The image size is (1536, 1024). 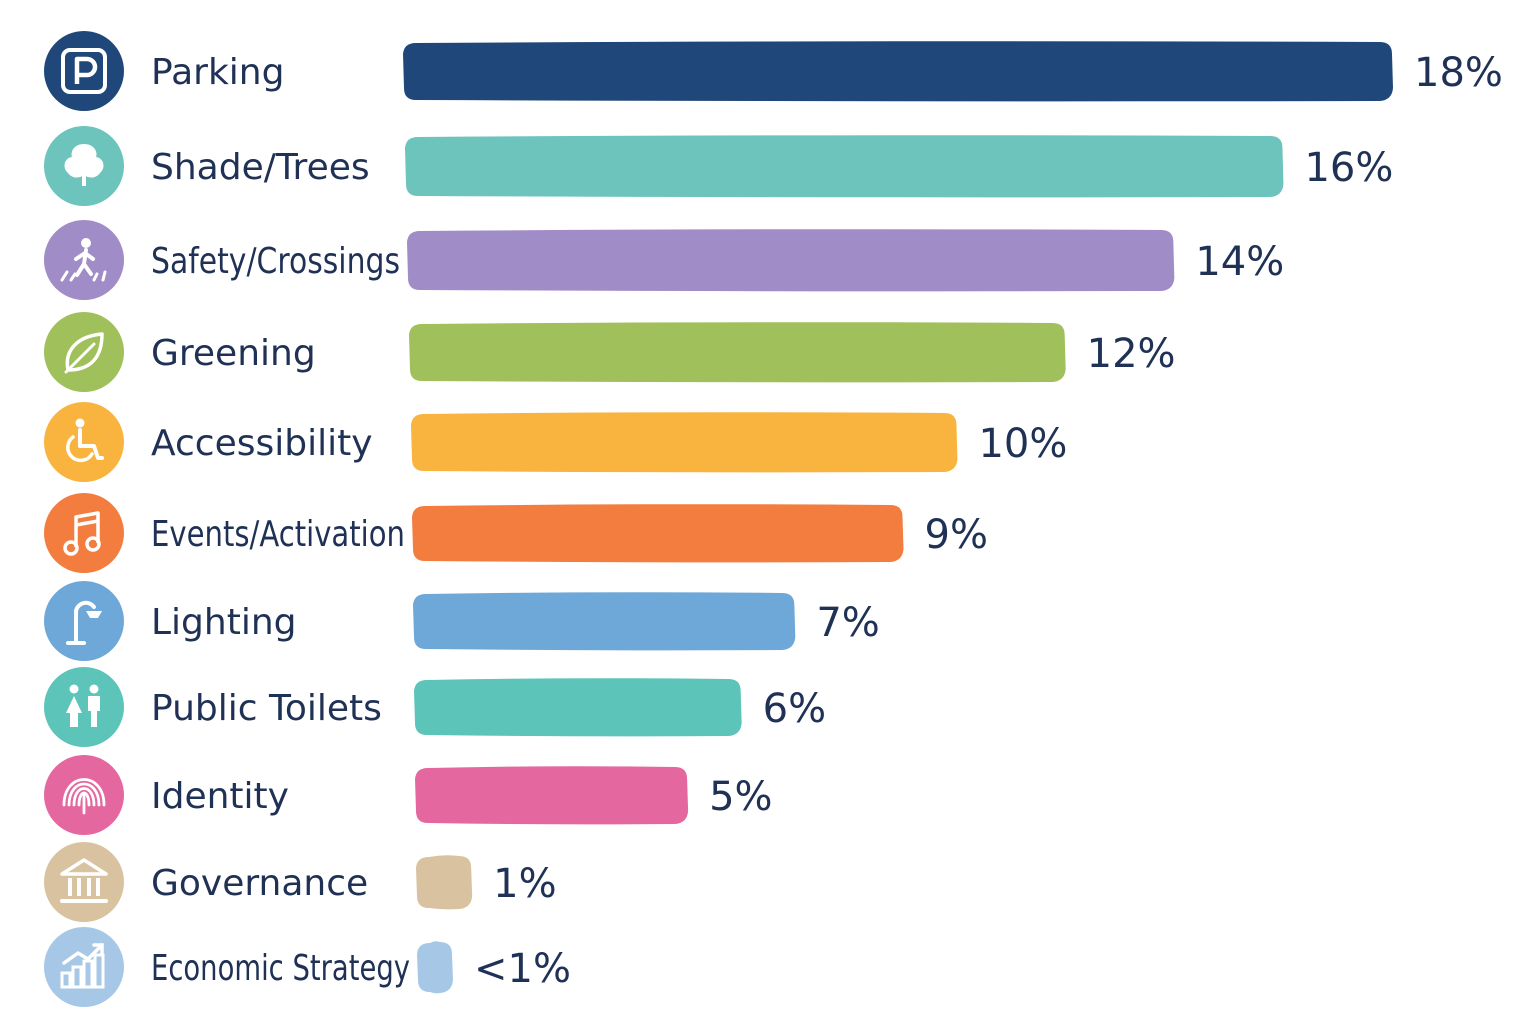 I want to click on restroom-icon, so click(x=83, y=705).